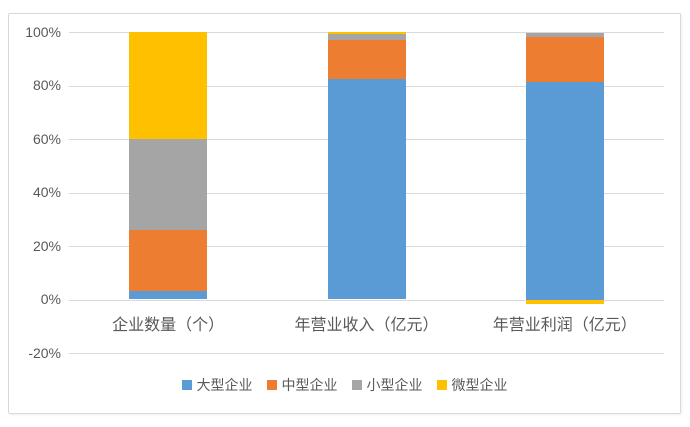 This screenshot has width=690, height=427. Describe the element at coordinates (366, 37) in the screenshot. I see `bar-segment-小型企业-cat2` at that location.